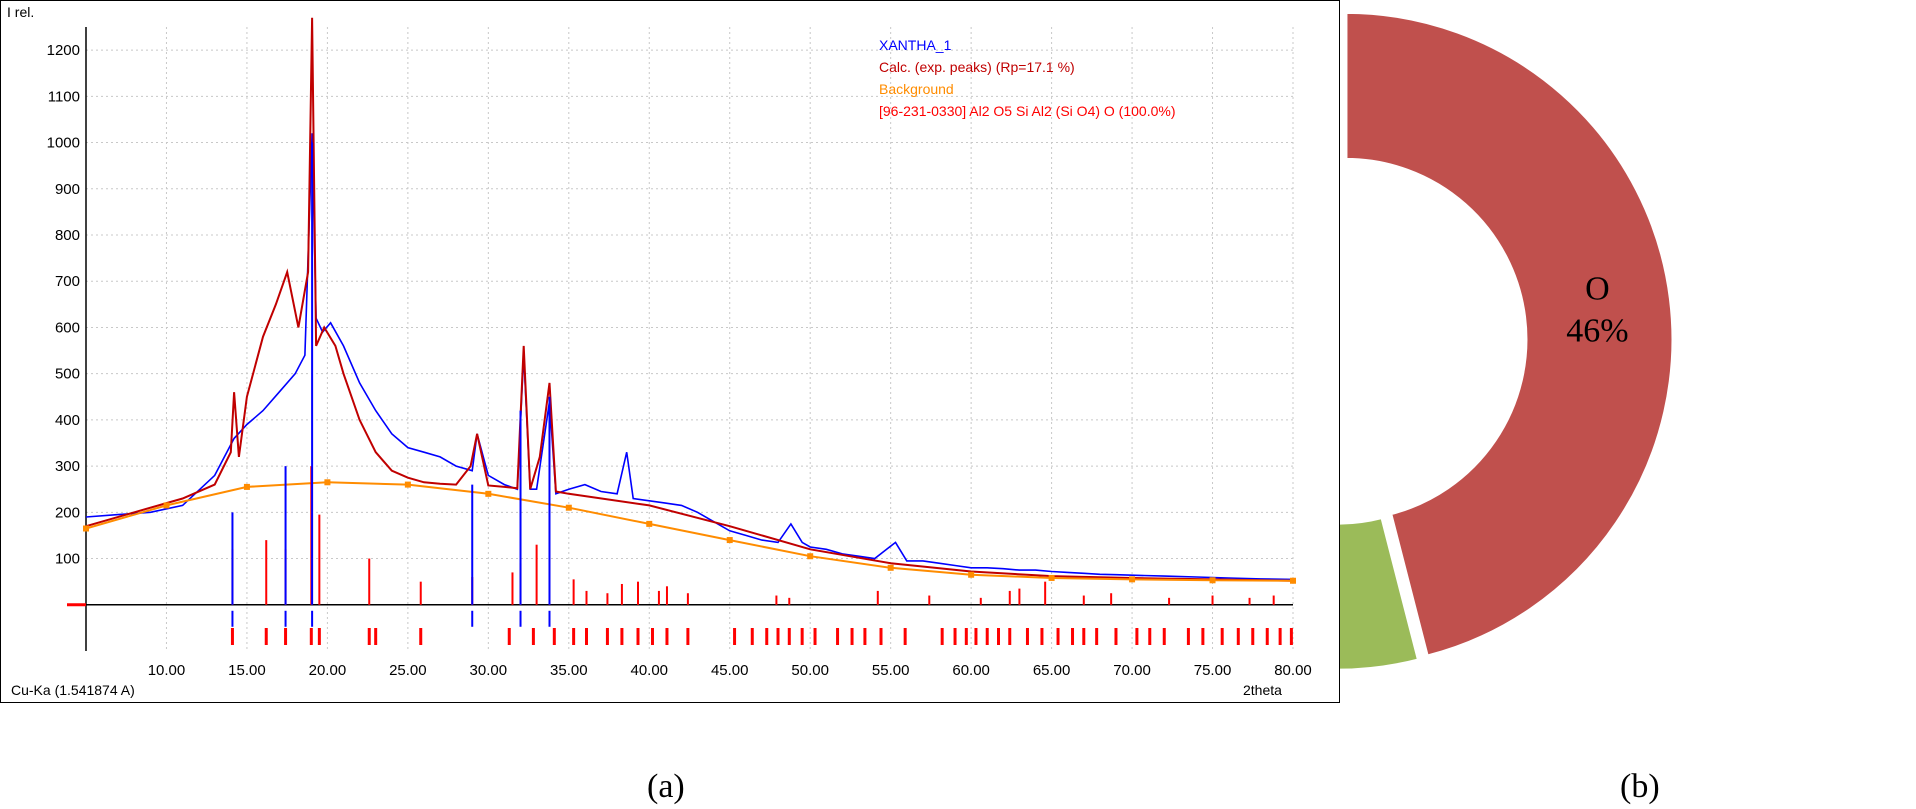 The width and height of the screenshot is (1916, 809). What do you see at coordinates (63, 143) in the screenshot?
I see `y-tick-label: 1000` at bounding box center [63, 143].